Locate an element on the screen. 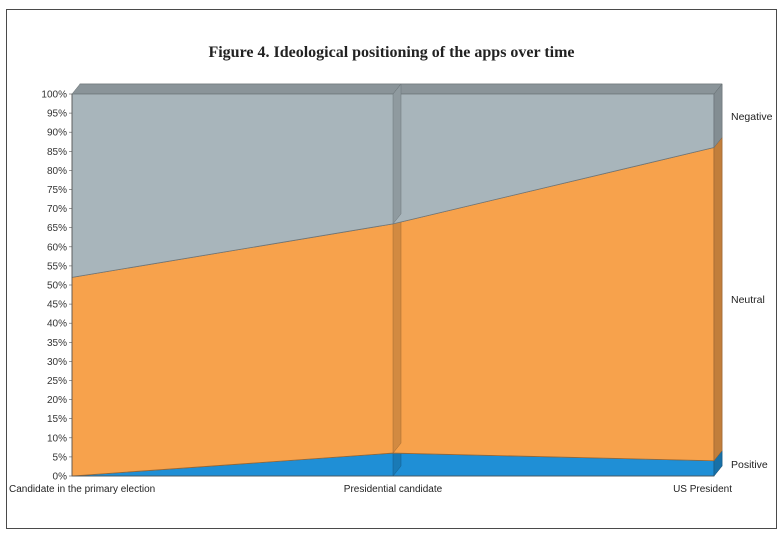 The height and width of the screenshot is (537, 783). legend: Positive Neutral Negative is located at coordinates (752, 291).